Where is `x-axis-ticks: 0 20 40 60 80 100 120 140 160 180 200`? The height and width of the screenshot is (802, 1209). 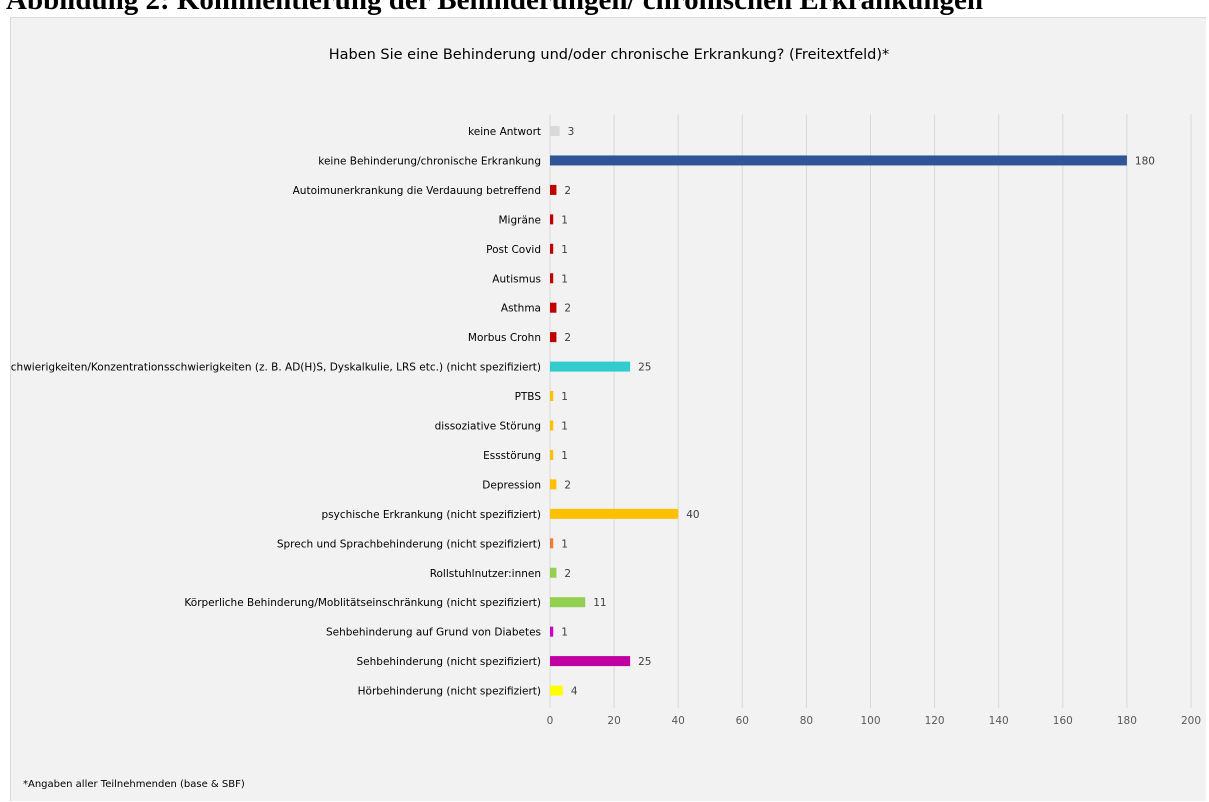 x-axis-ticks: 0 20 40 60 80 100 120 140 160 180 200 is located at coordinates (874, 721).